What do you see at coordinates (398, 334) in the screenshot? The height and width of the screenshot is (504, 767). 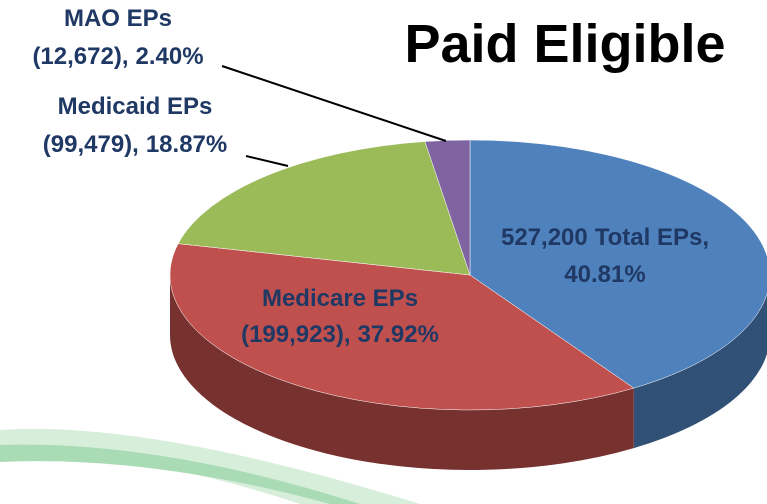 I see `value-label: 37.92%` at bounding box center [398, 334].